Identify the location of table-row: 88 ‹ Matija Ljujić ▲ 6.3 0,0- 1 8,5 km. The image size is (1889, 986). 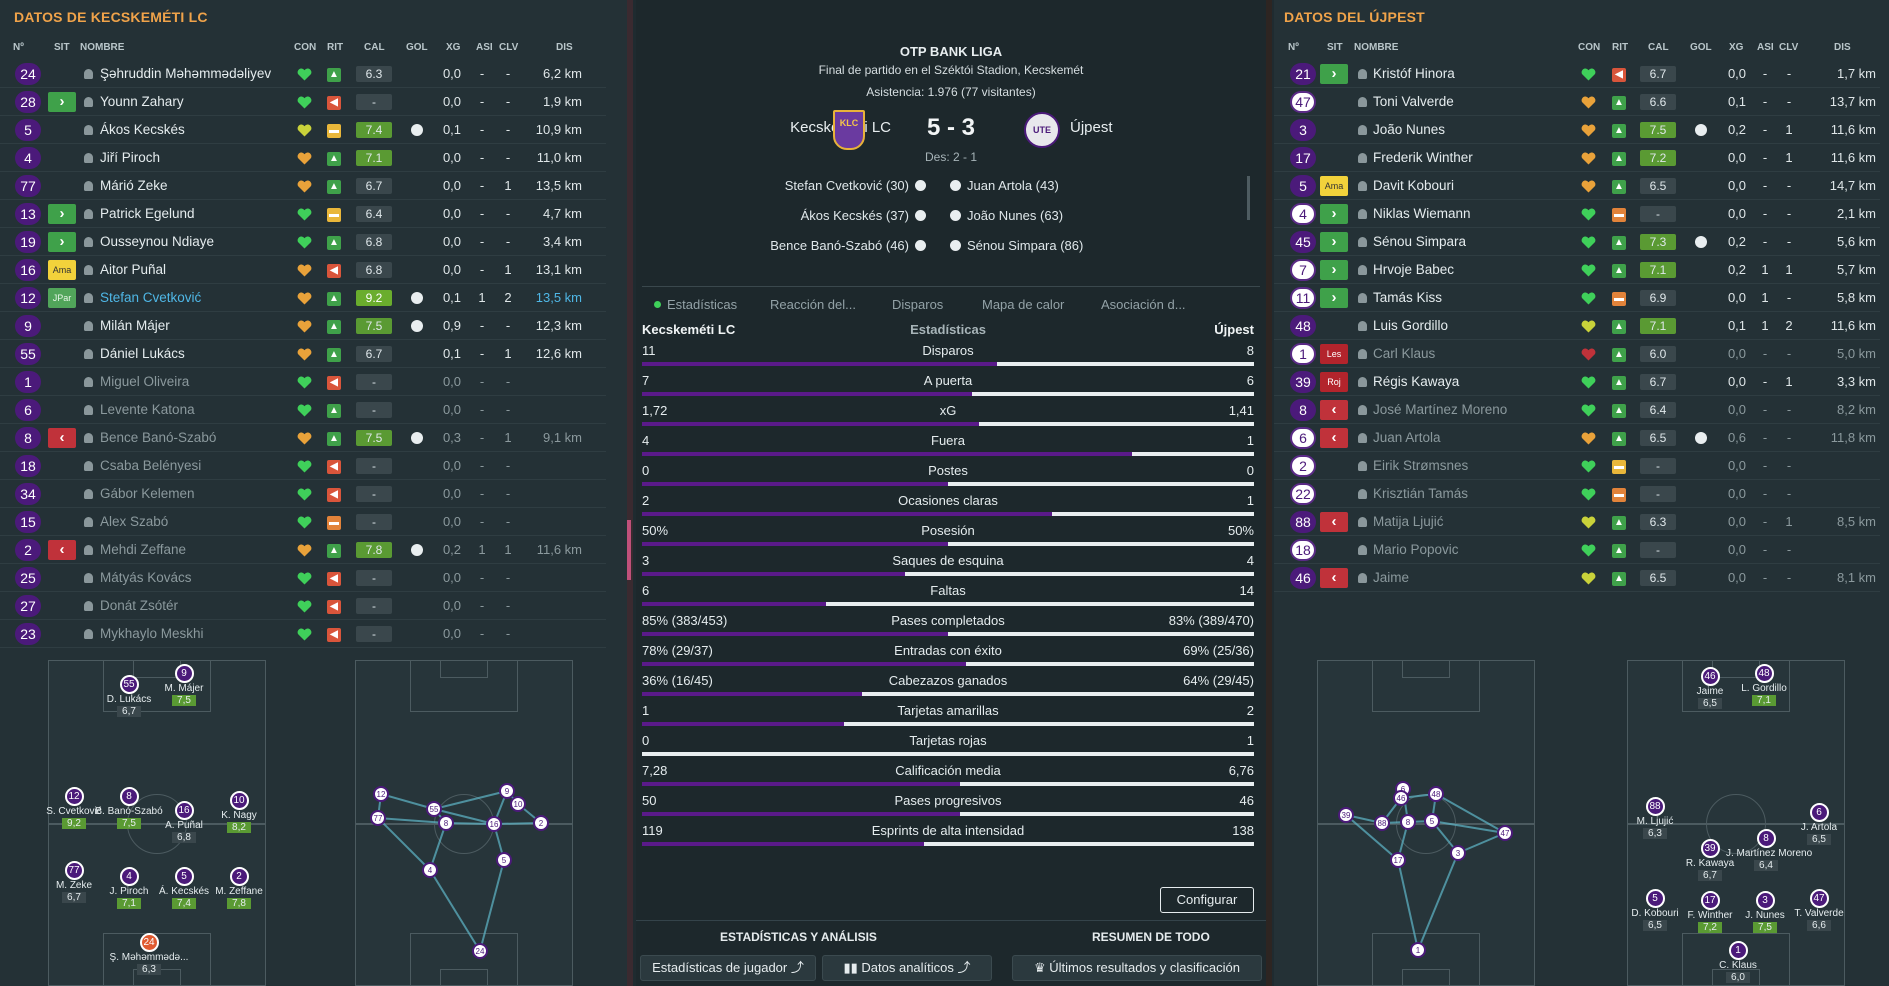
(1577, 522).